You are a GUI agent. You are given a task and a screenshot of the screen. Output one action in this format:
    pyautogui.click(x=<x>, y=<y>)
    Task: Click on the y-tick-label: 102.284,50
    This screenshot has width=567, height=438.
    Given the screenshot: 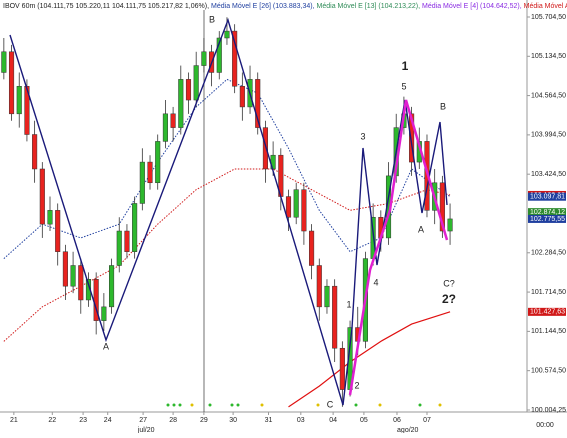 What is the action you would take?
    pyautogui.click(x=548, y=253)
    